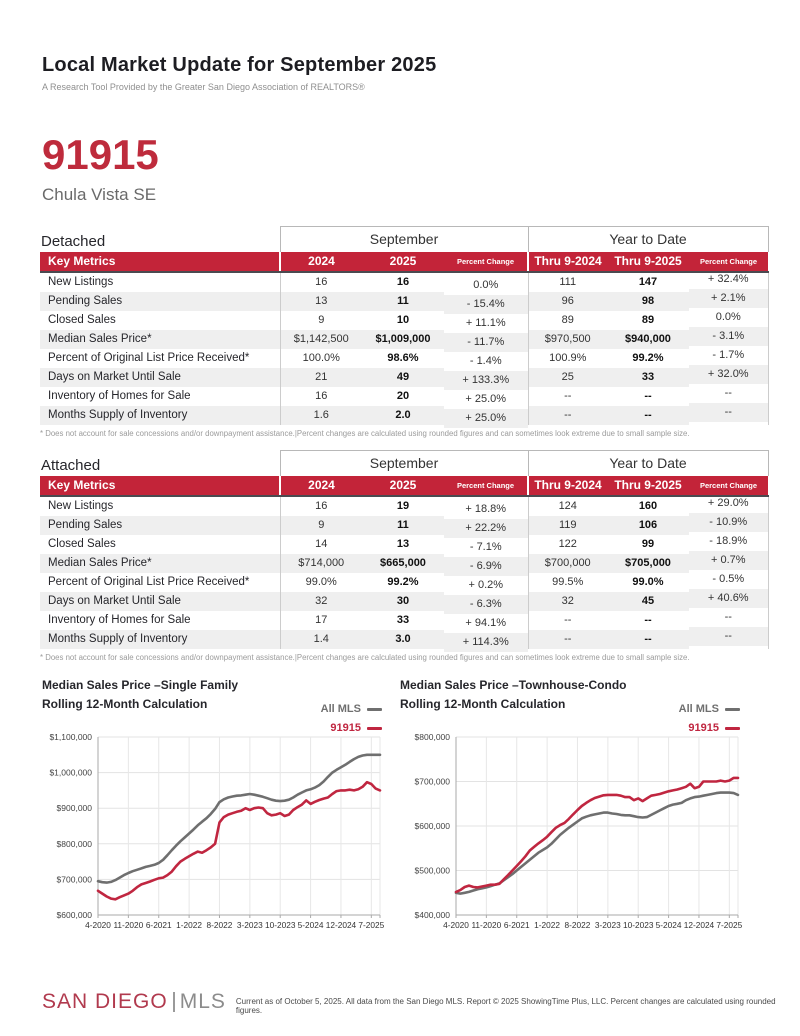 This screenshot has height=1036, width=800. What do you see at coordinates (202, 1001) in the screenshot?
I see `logo-mls: MLS` at bounding box center [202, 1001].